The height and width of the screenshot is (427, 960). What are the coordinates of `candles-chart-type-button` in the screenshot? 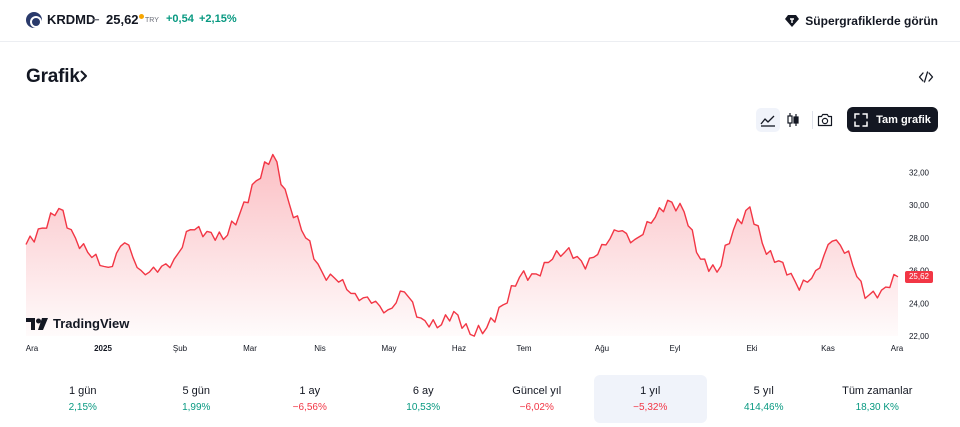 It's located at (793, 120).